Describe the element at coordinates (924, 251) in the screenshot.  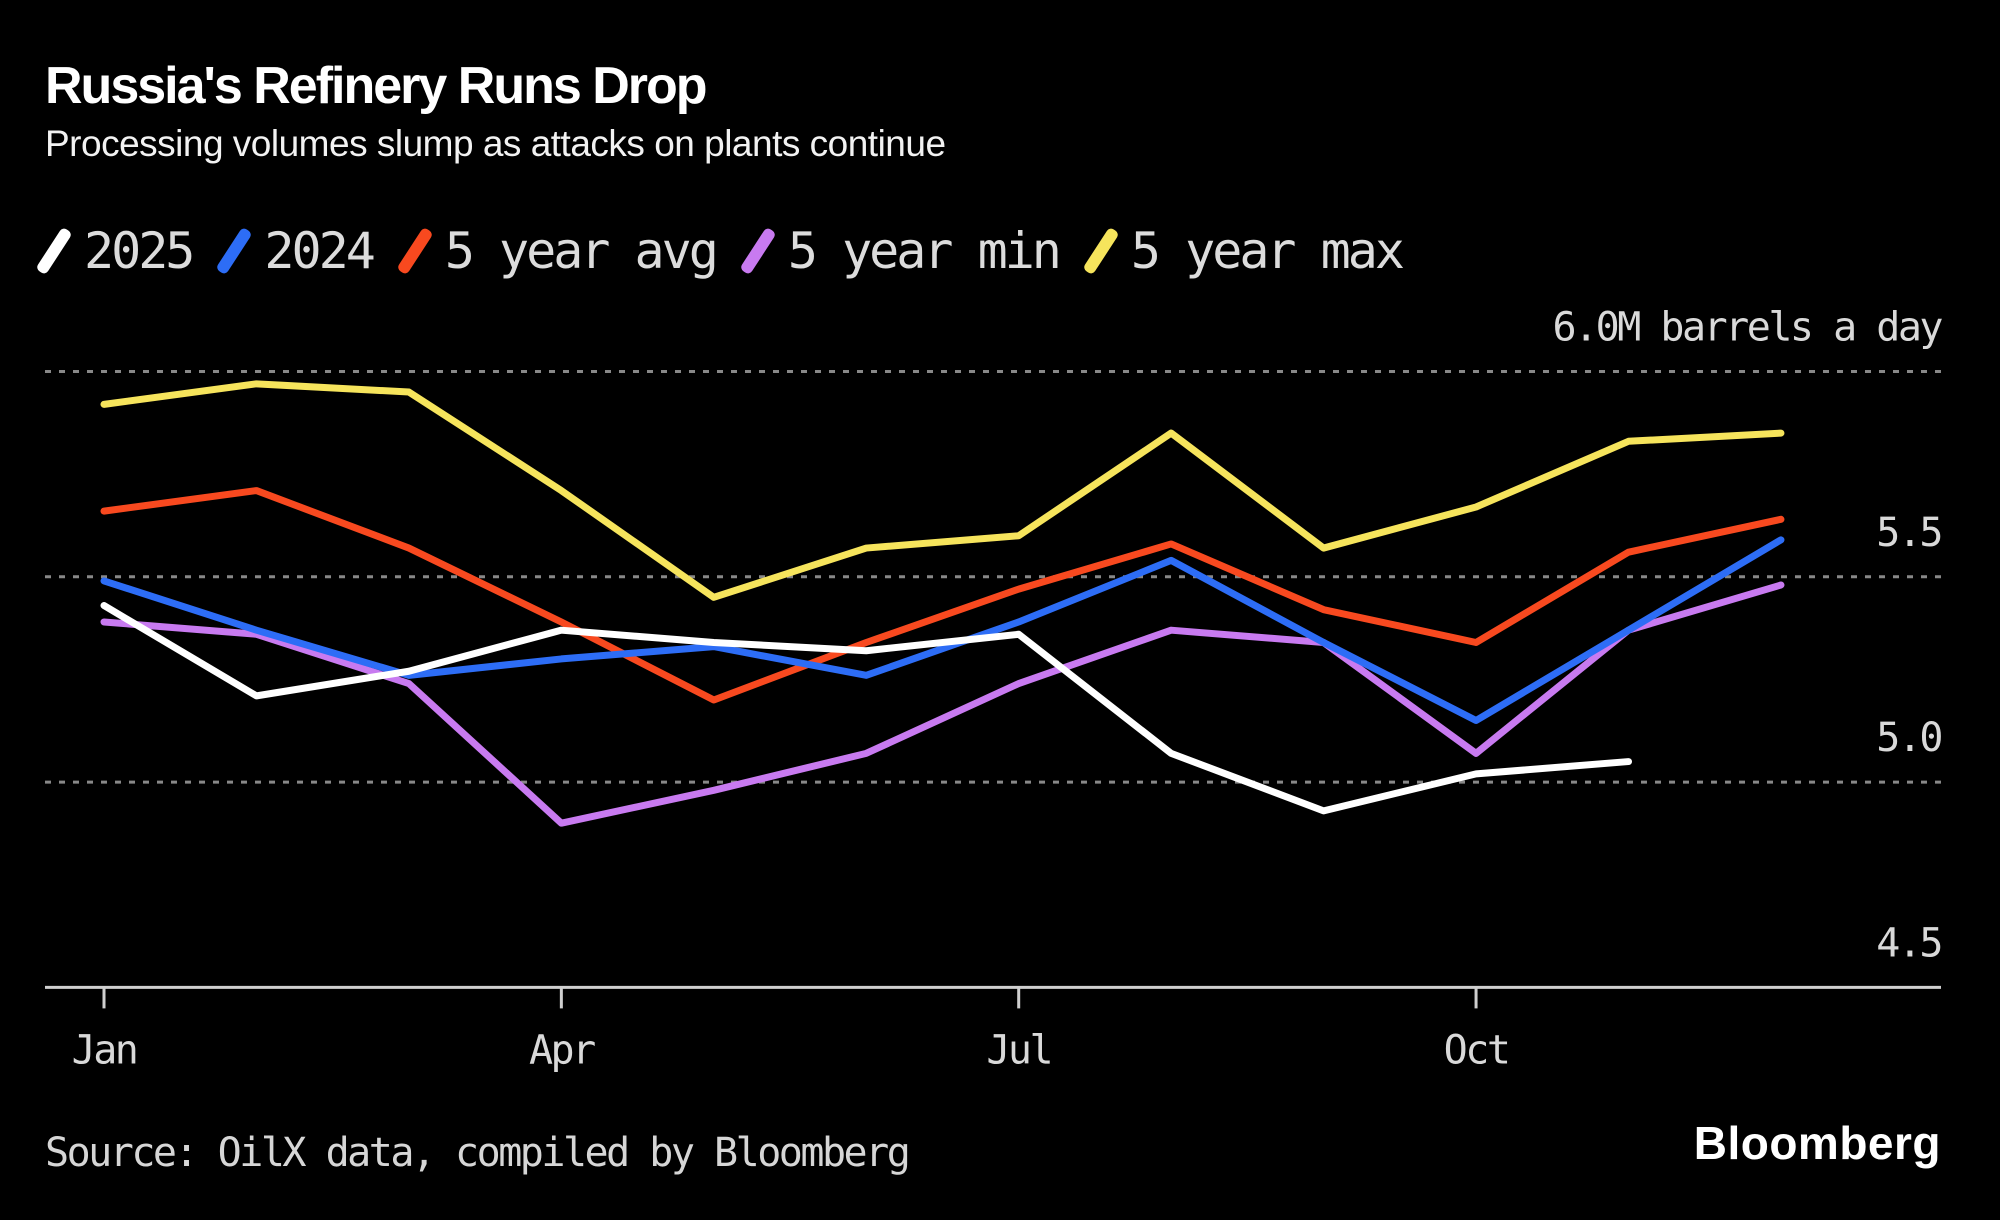
I see `legend-label: 5 year min` at that location.